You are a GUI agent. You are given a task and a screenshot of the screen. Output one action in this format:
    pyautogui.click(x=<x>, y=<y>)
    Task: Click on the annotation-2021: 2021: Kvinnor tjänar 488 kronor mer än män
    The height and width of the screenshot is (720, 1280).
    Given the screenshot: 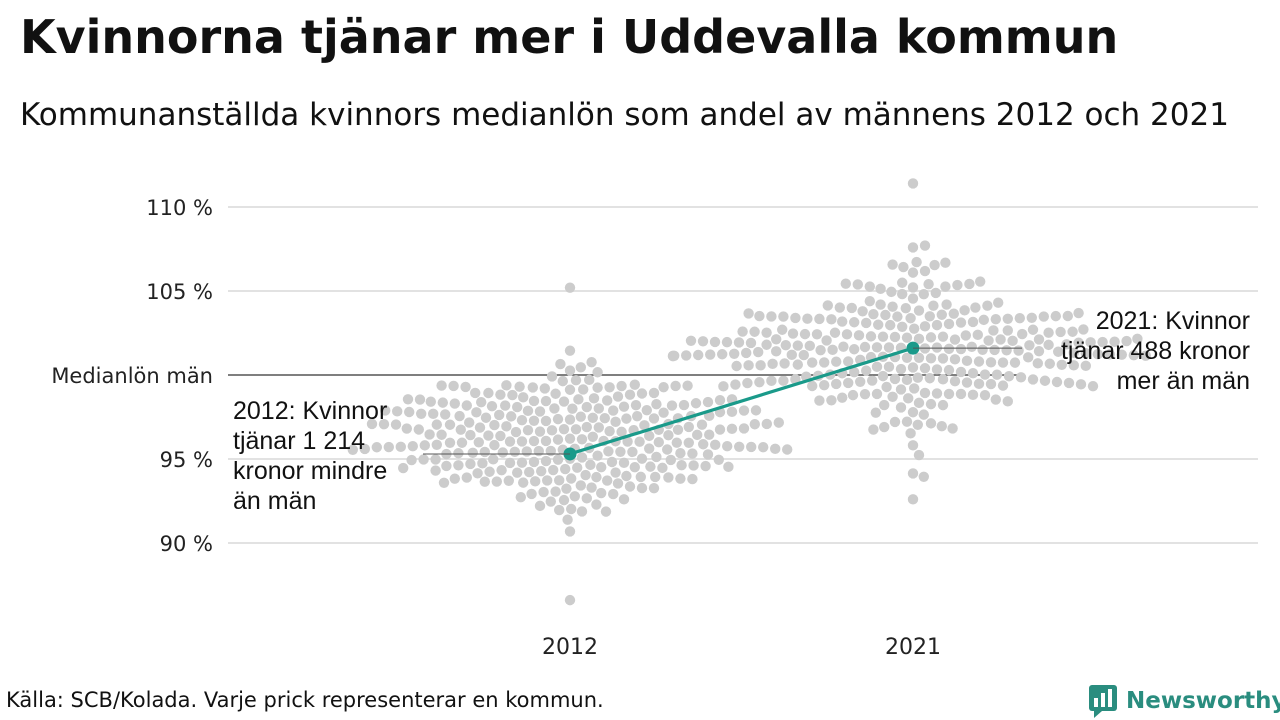 What is the action you would take?
    pyautogui.click(x=1155, y=351)
    